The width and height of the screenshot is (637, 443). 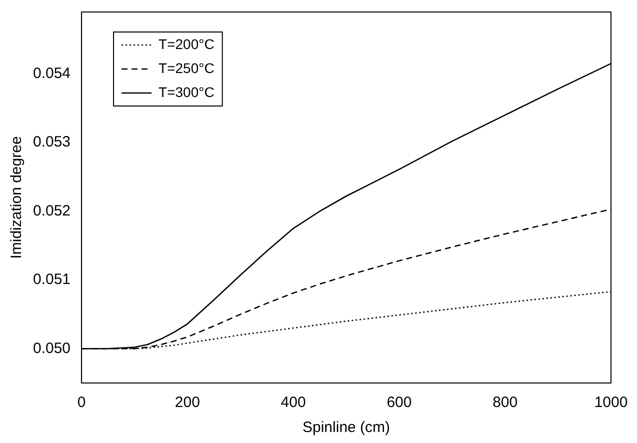 I want to click on y-tick-label: 0.050, so click(x=51, y=348).